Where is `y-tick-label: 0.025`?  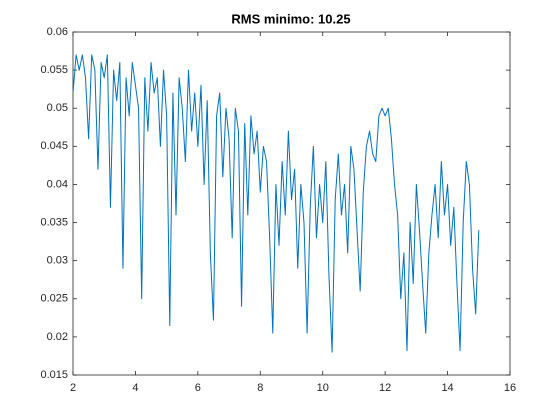 y-tick-label: 0.025 is located at coordinates (54, 299).